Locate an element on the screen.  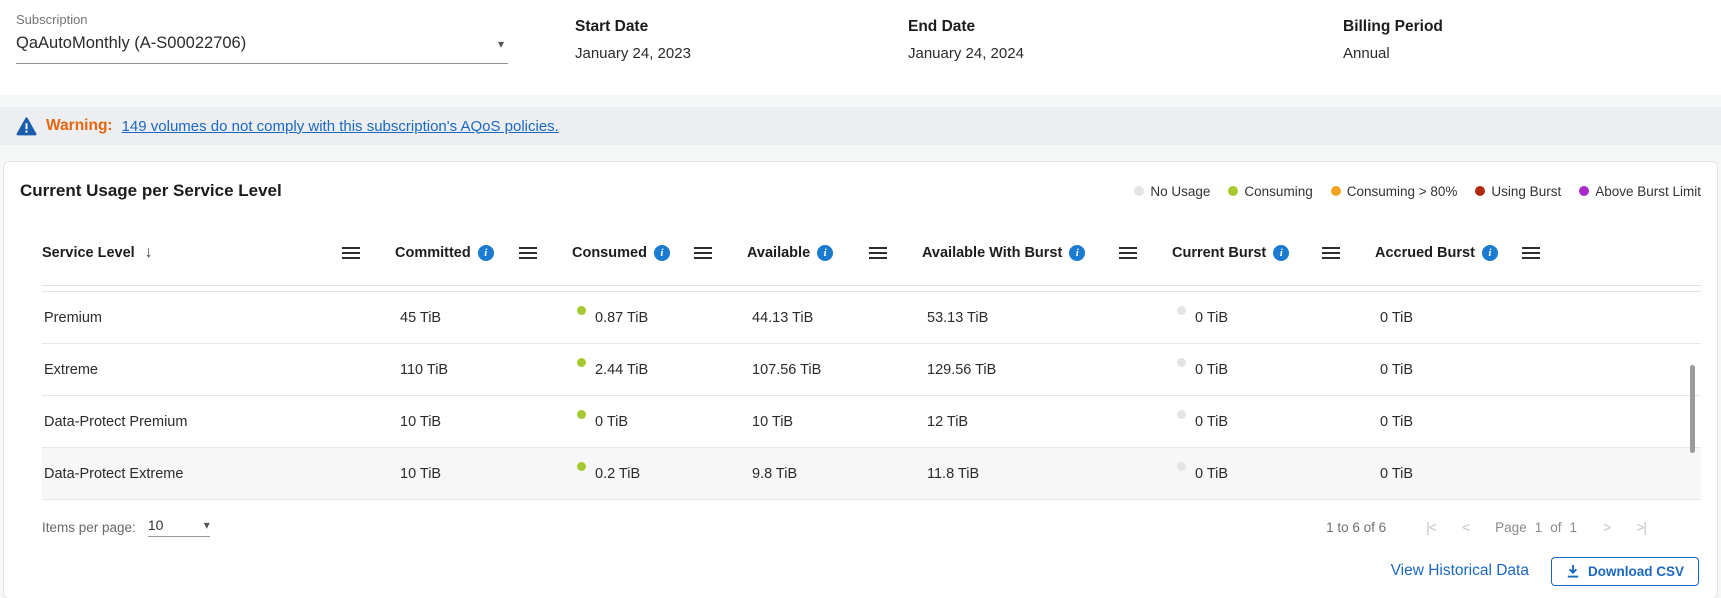
legend-label: Consuming is located at coordinates (1278, 191).